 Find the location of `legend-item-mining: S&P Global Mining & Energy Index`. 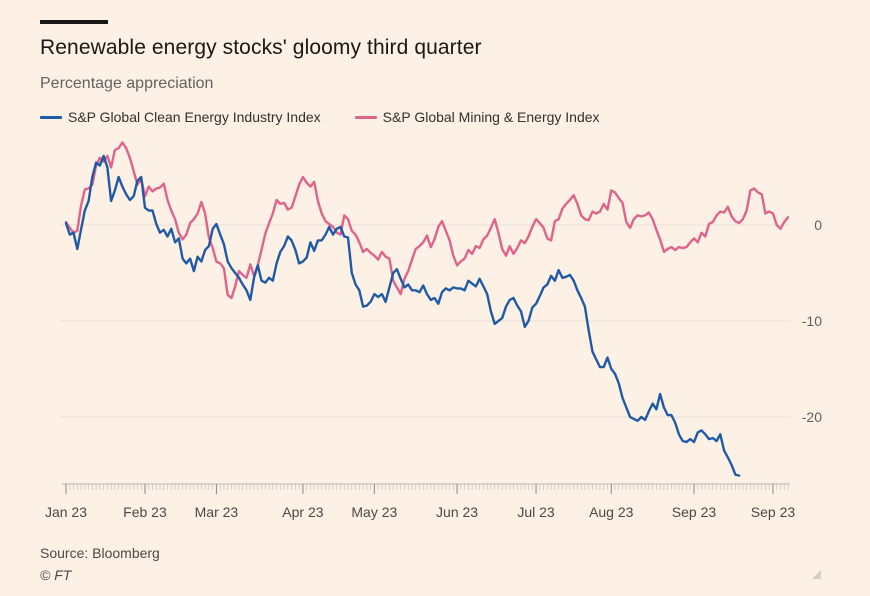

legend-item-mining: S&P Global Mining & Energy Index is located at coordinates (477, 117).